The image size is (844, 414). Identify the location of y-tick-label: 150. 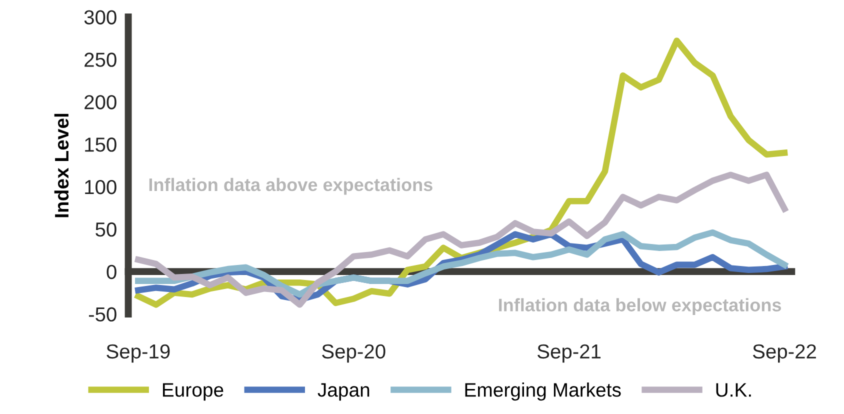
(100, 145).